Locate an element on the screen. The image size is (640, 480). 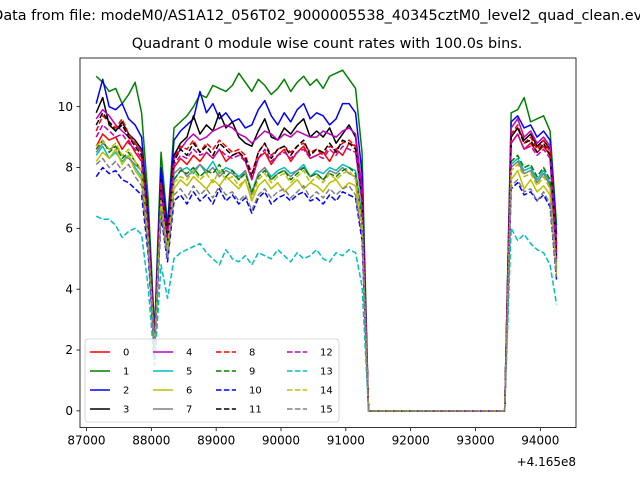
legend-label-4: 4 is located at coordinates (189, 353).